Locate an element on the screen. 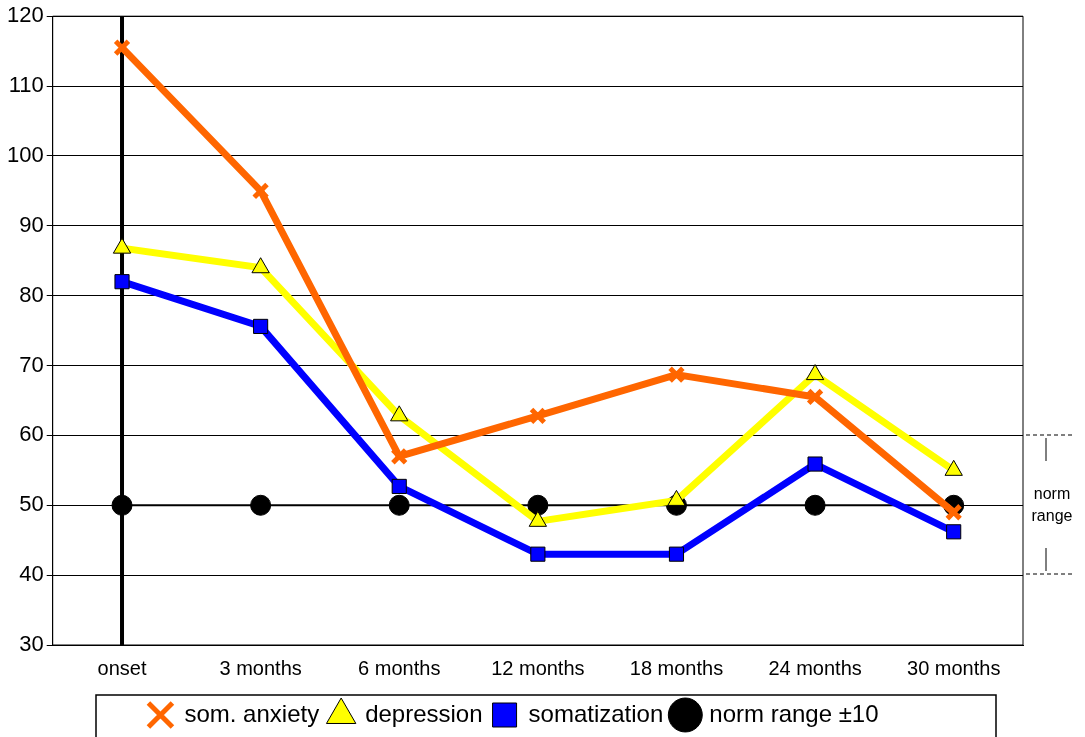 The image size is (1085, 737). y-tick-label: 110 is located at coordinates (26, 85).